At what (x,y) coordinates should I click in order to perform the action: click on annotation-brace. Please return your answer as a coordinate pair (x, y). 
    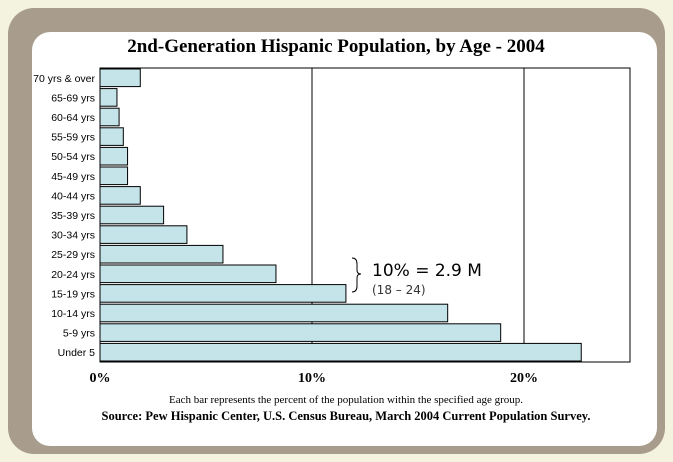
    Looking at the image, I should click on (356, 275).